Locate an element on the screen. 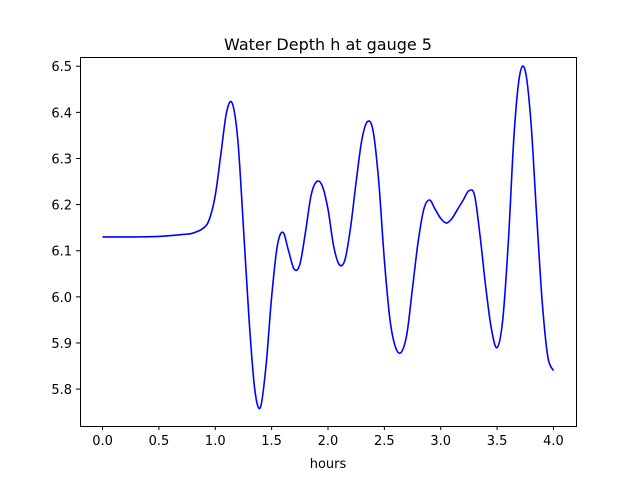  chart-title: Water Depth h at gauge 5 is located at coordinates (328, 44).